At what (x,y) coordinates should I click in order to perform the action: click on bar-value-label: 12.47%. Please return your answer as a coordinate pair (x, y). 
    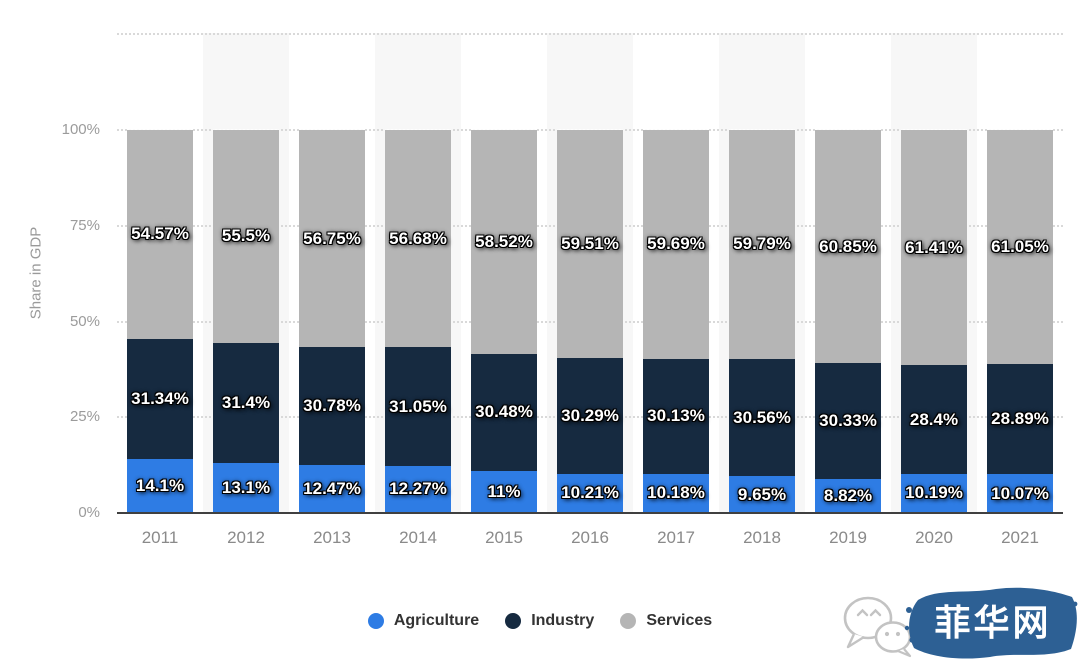
    Looking at the image, I should click on (332, 489).